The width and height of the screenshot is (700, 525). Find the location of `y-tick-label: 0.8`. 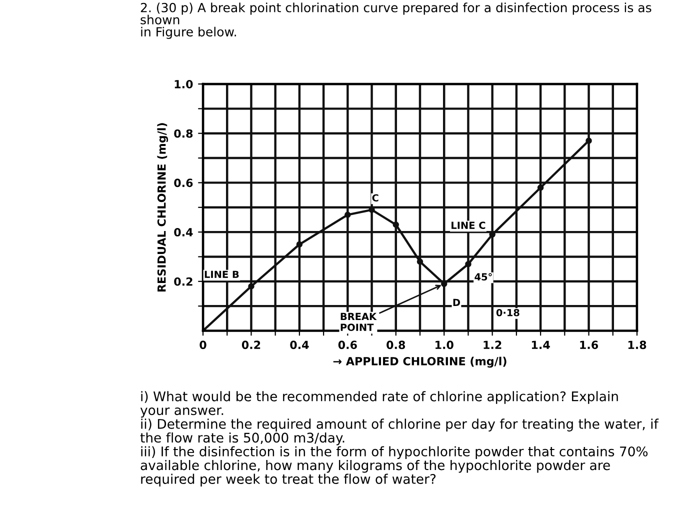

y-tick-label: 0.8 is located at coordinates (183, 133).